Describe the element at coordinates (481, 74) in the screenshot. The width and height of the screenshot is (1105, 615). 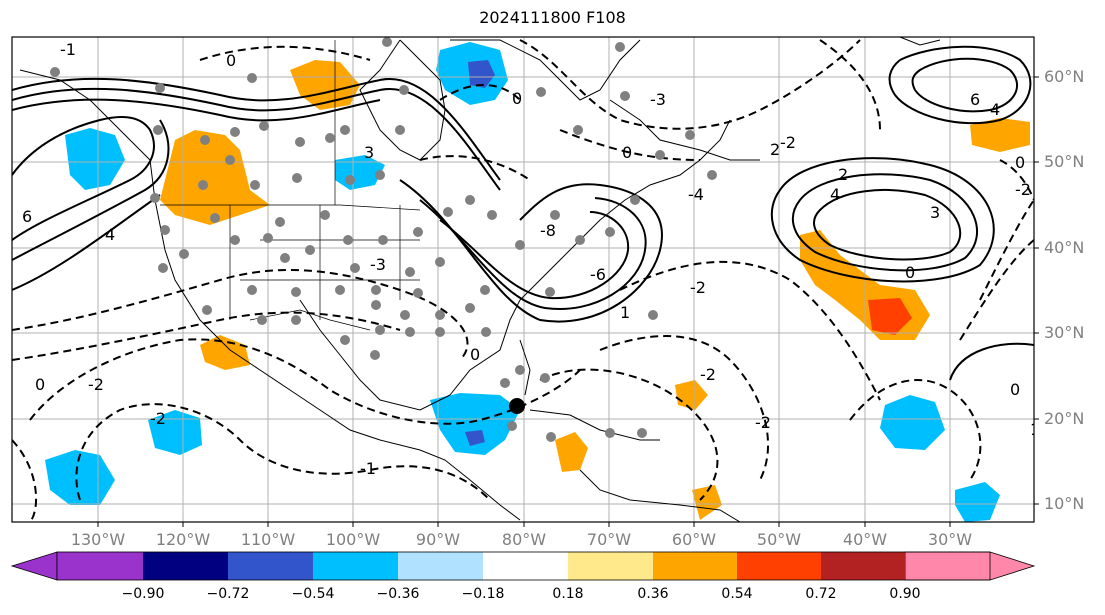
I see `purple-field-hudson` at that location.